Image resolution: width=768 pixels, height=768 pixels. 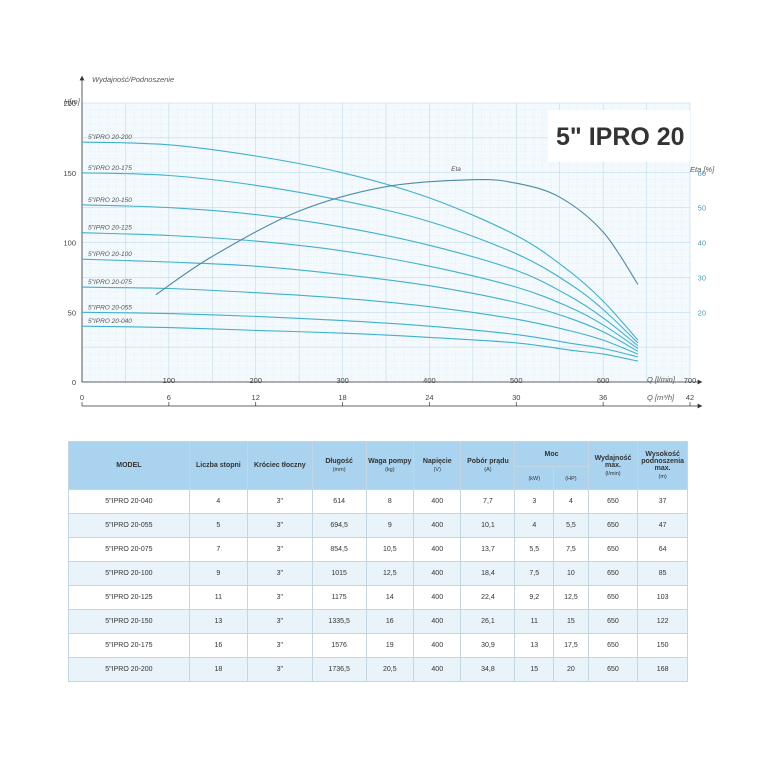 I want to click on header-power-hp: (HP), so click(x=571, y=478).